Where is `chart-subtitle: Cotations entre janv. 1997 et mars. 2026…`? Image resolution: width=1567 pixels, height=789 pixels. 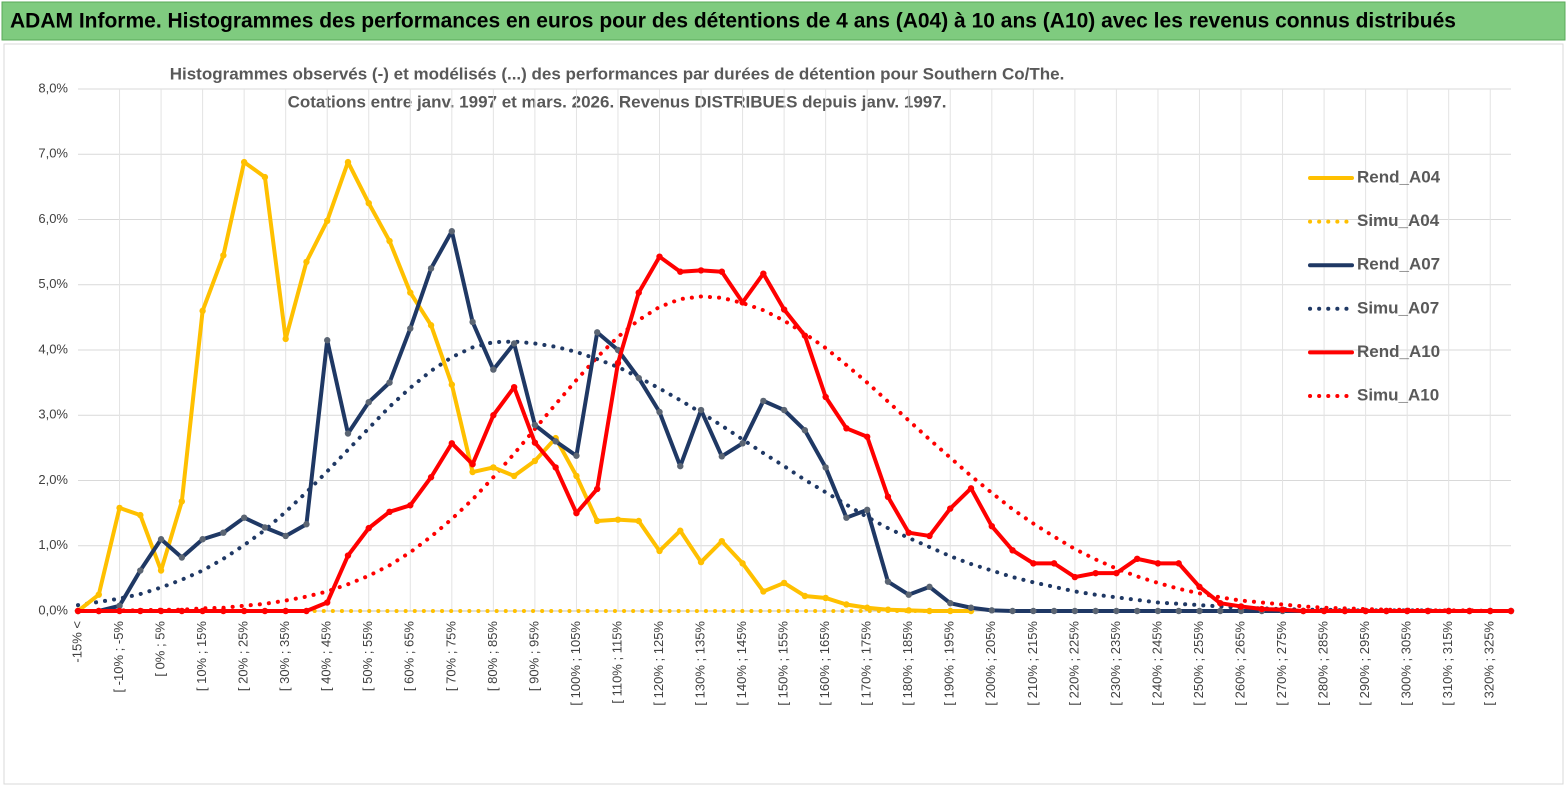 chart-subtitle: Cotations entre janv. 1997 et mars. 2026… is located at coordinates (617, 101).